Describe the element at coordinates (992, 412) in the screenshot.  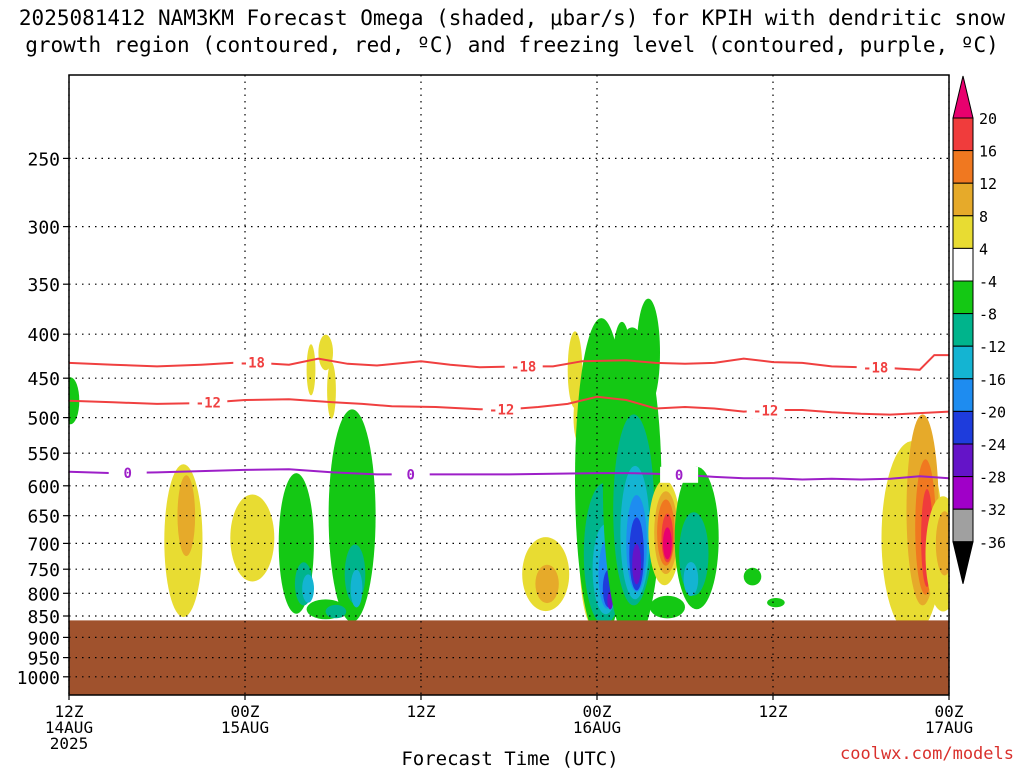
I see `colorbar-tick-label: -20` at that location.